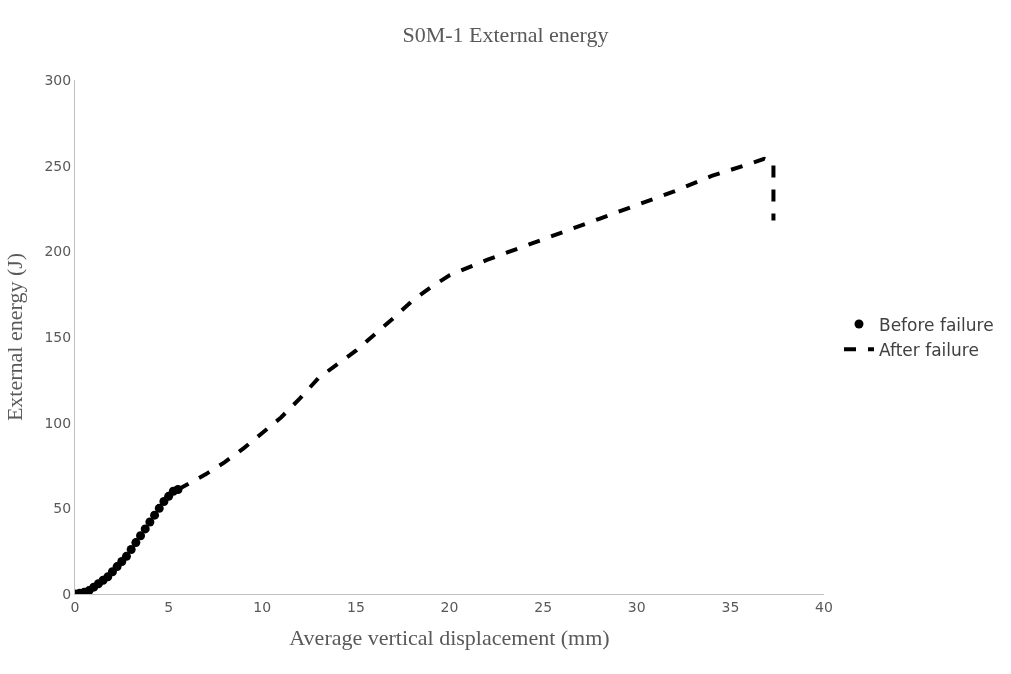 Image resolution: width=1011 pixels, height=674 pixels. I want to click on x-tick-label: 35, so click(730, 606).